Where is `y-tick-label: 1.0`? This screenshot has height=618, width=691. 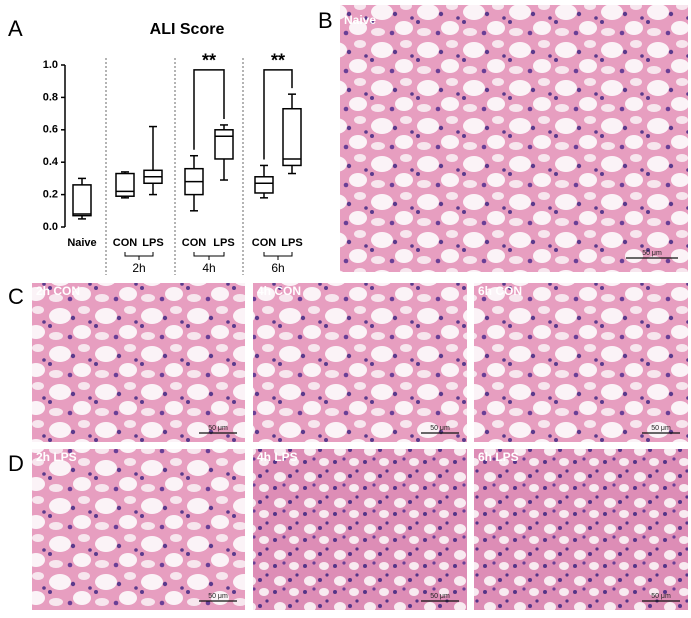
y-tick-label: 1.0 is located at coordinates (50, 65).